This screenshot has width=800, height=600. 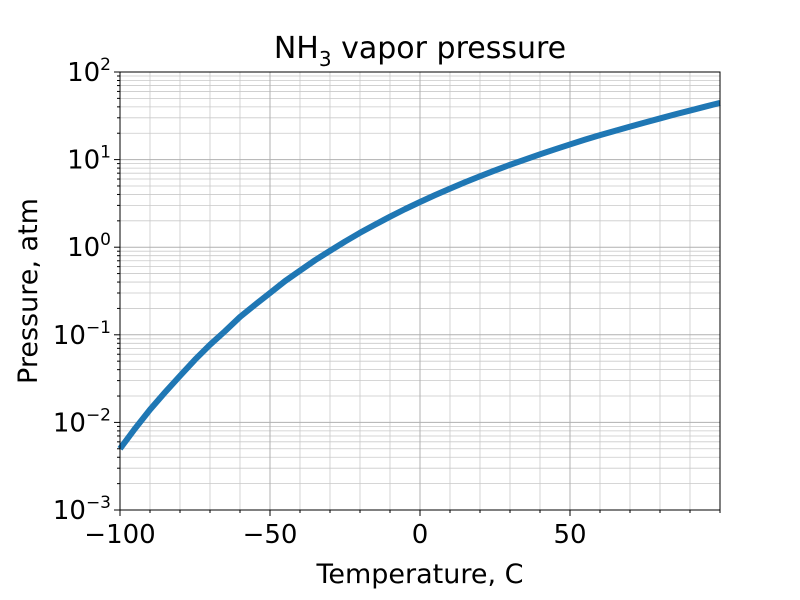 What do you see at coordinates (82, 334) in the screenshot?
I see `y-tick-label: 10⁻¹` at bounding box center [82, 334].